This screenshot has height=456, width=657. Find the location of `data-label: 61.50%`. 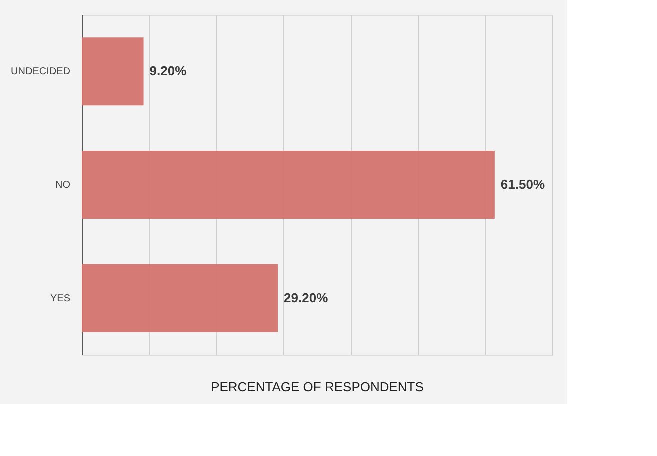

data-label: 61.50% is located at coordinates (523, 184).